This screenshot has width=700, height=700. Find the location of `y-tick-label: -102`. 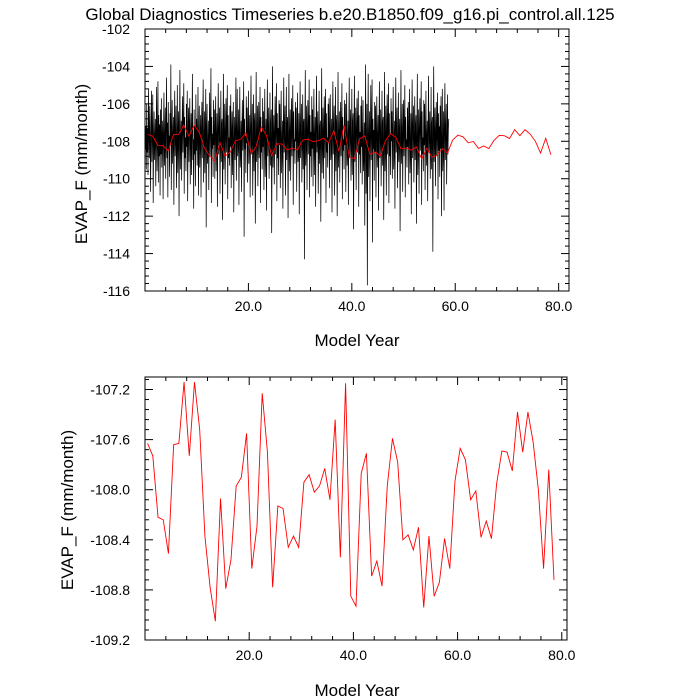

y-tick-label: -102 is located at coordinates (116, 29).